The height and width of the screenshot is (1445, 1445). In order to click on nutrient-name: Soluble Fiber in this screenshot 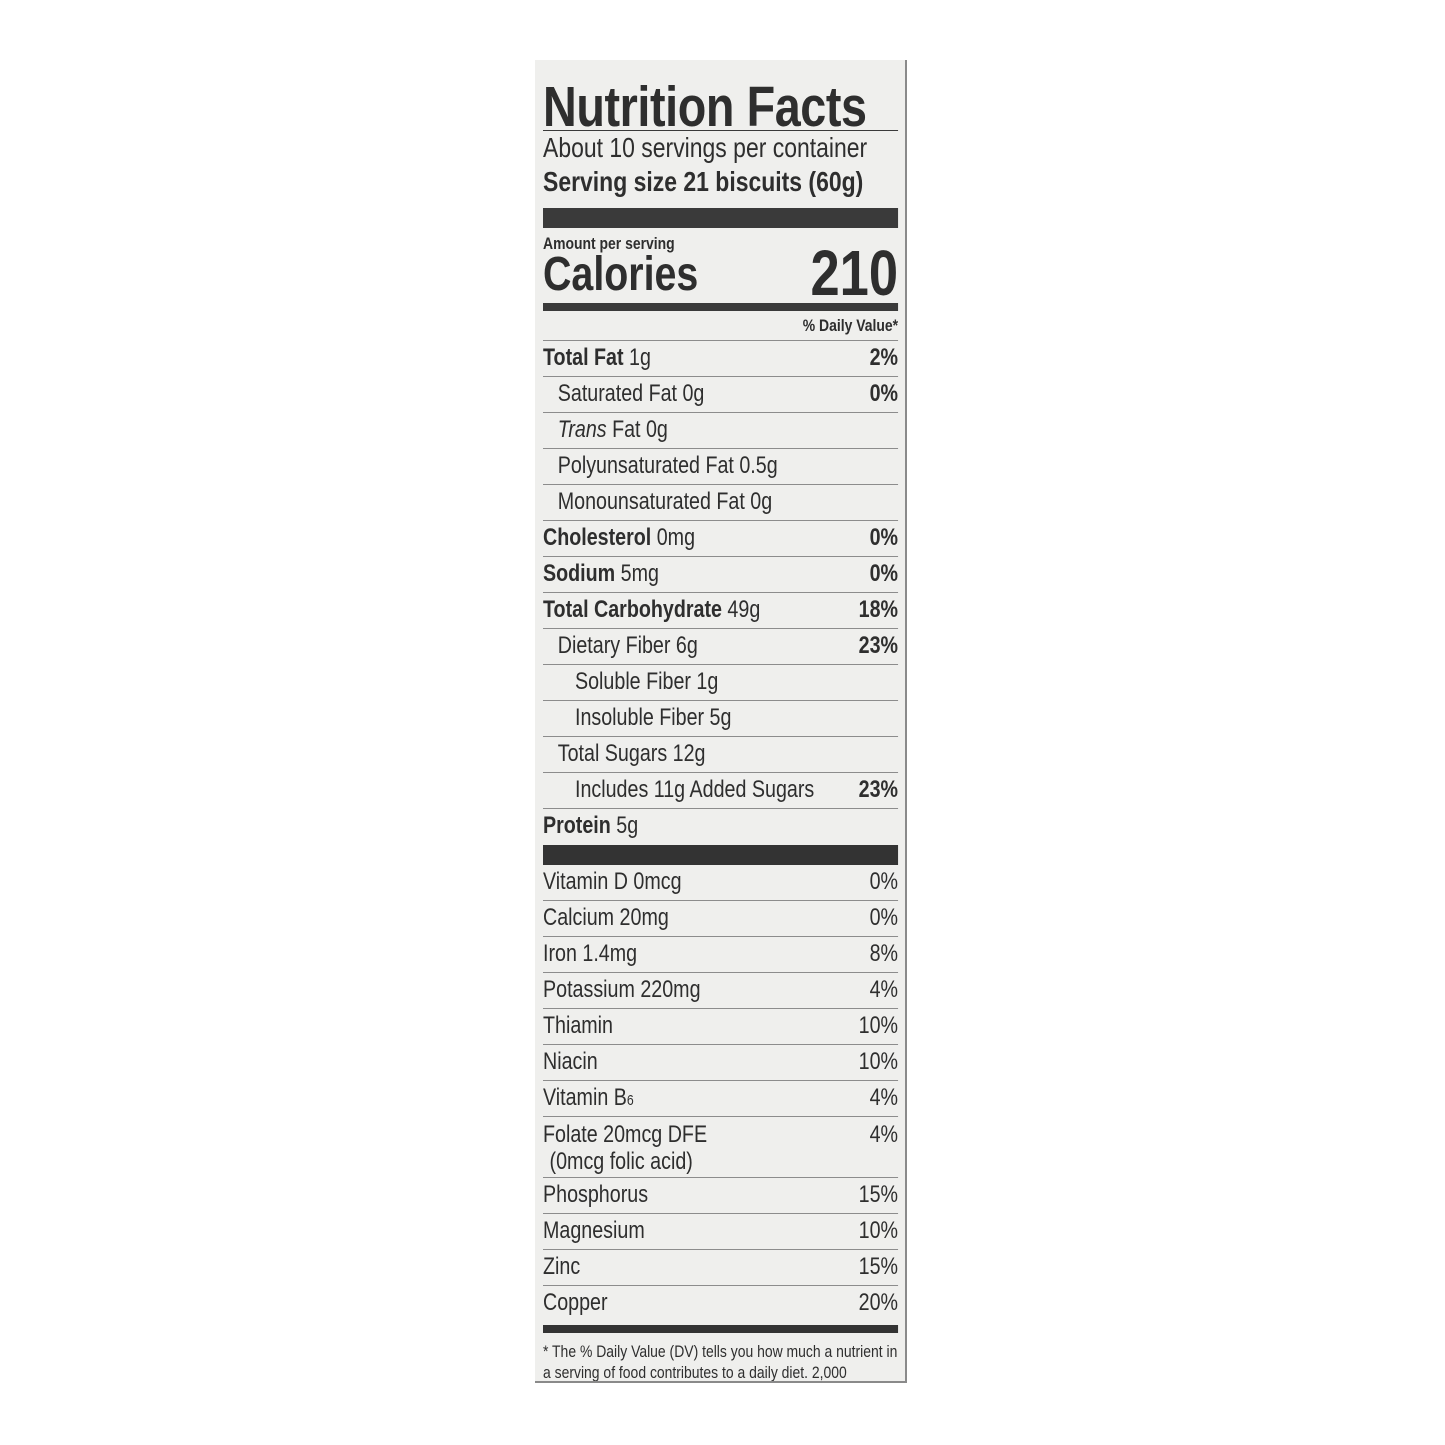, I will do `click(632, 681)`.